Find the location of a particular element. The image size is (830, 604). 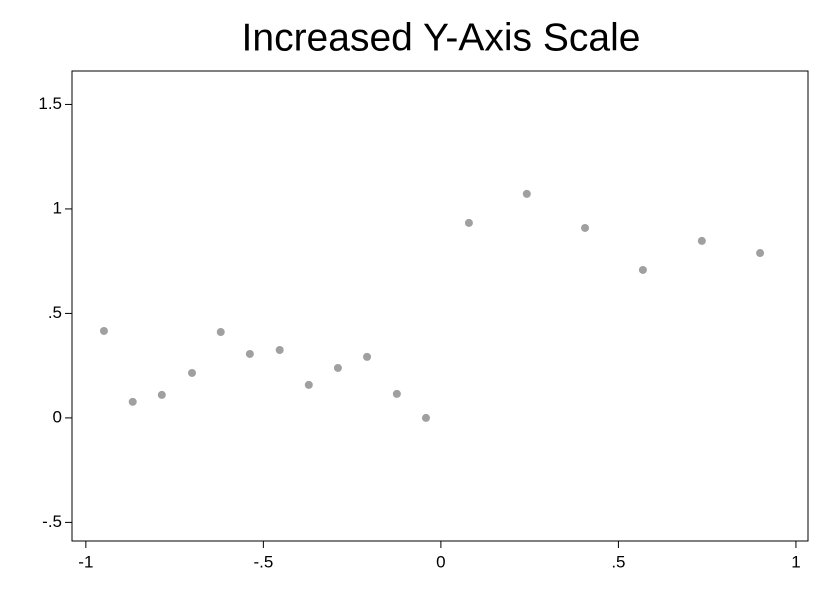

x-tick-label: 1 is located at coordinates (795, 561).